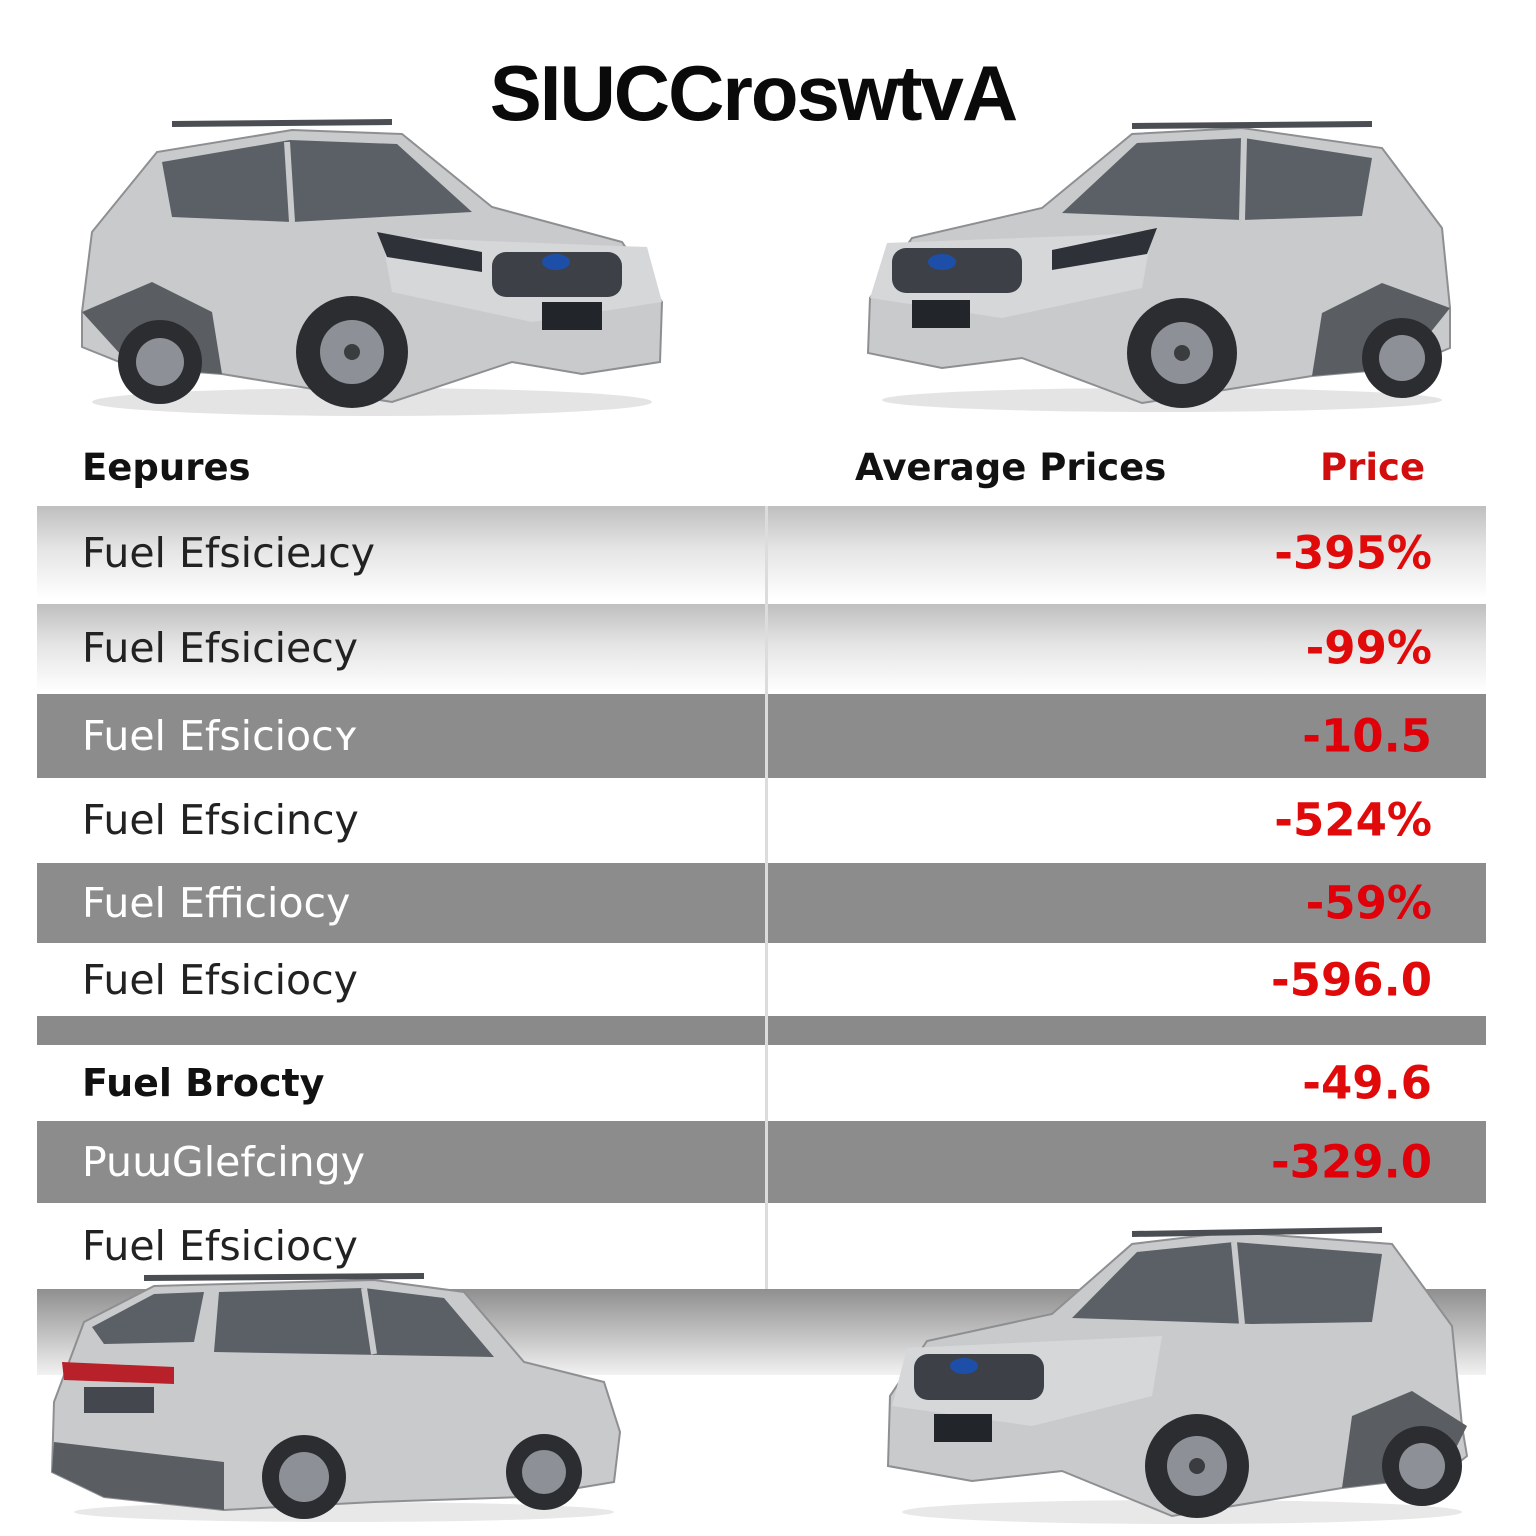 This screenshot has height=1536, width=1536. Describe the element at coordinates (220, 736) in the screenshot. I see `row-label: Fuel Efsiciocʏ` at that location.